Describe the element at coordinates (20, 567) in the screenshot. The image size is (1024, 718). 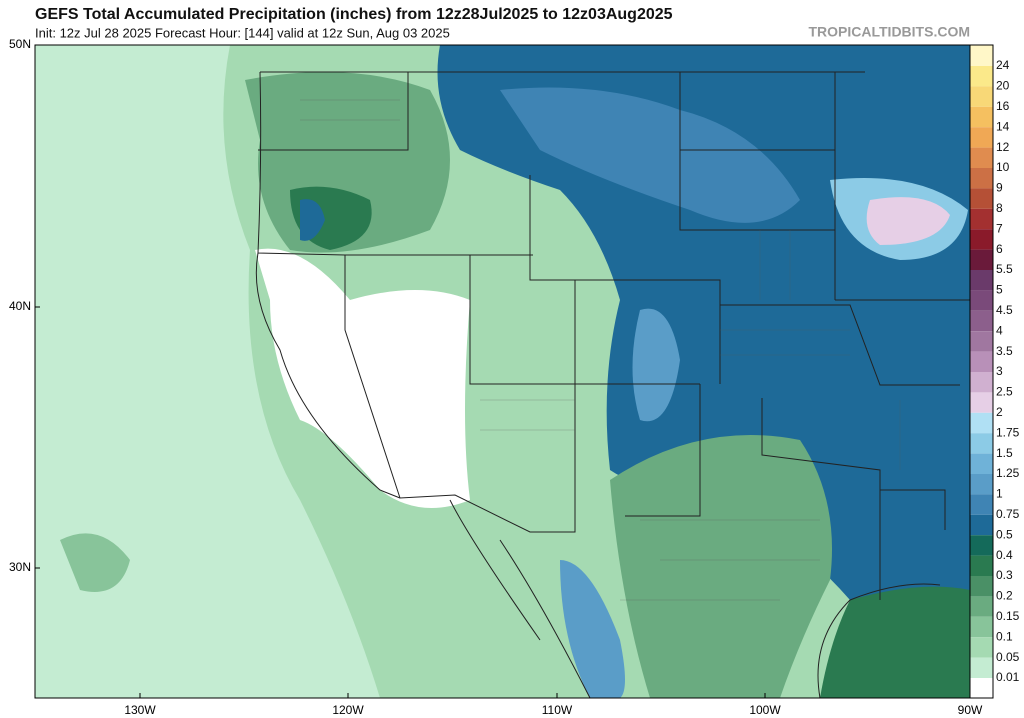
I see `lat-label: 30N` at that location.